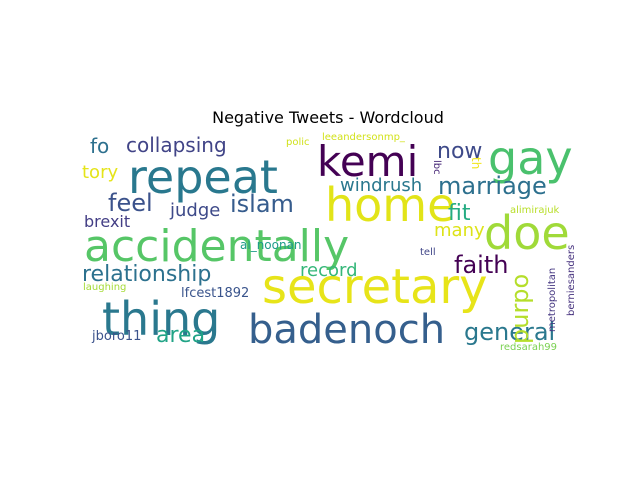 Image resolution: width=640 pixels, height=480 pixels. I want to click on word-islam: islam, so click(262, 204).